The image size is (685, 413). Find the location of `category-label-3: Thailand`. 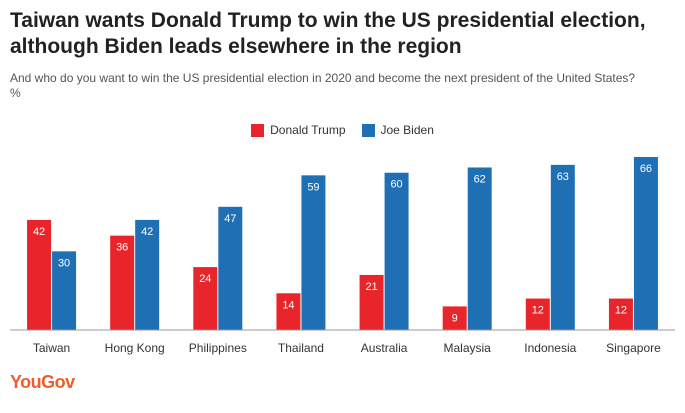

category-label-3: Thailand is located at coordinates (301, 348).